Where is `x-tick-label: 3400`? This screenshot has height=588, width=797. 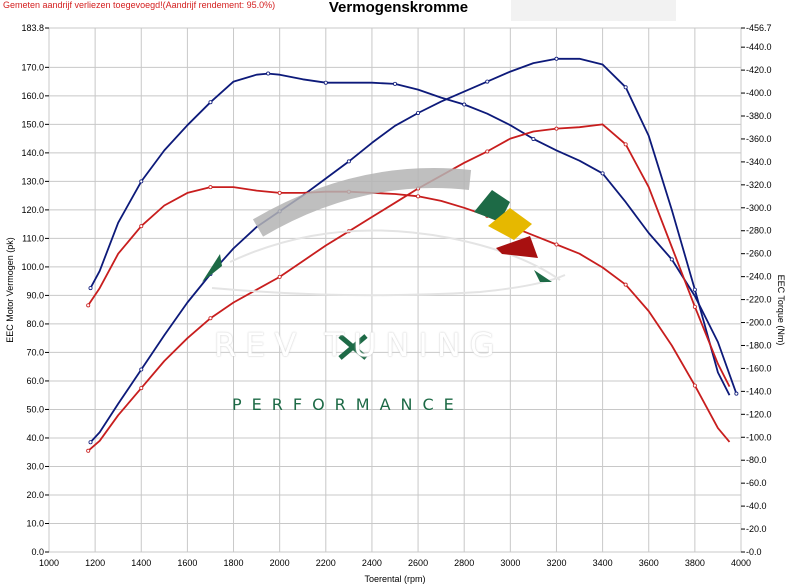
x-tick-label: 3400 is located at coordinates (603, 563).